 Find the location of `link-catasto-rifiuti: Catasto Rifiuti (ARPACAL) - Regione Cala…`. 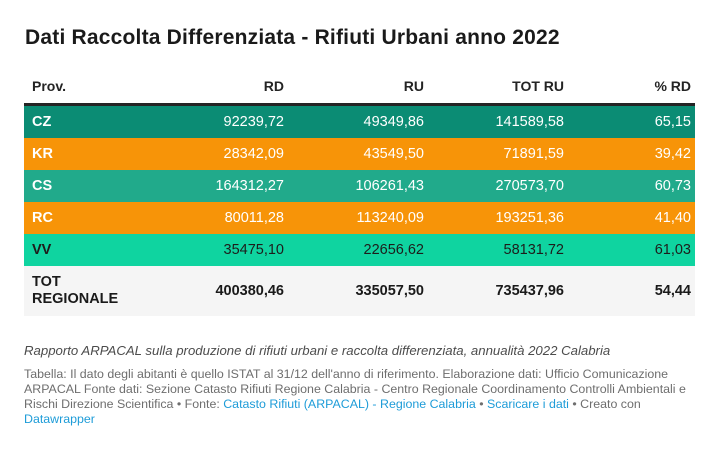

link-catasto-rifiuti: Catasto Rifiuti (ARPACAL) - Regione Cala… is located at coordinates (349, 404).